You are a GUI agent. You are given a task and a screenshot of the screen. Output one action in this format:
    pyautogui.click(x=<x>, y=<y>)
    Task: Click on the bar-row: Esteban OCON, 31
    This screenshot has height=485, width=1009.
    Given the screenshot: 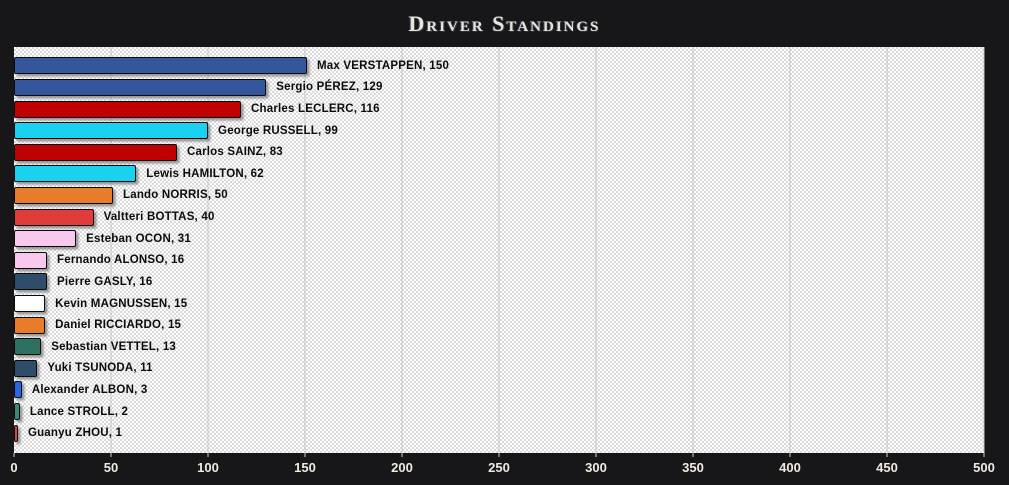 What is the action you would take?
    pyautogui.click(x=499, y=239)
    